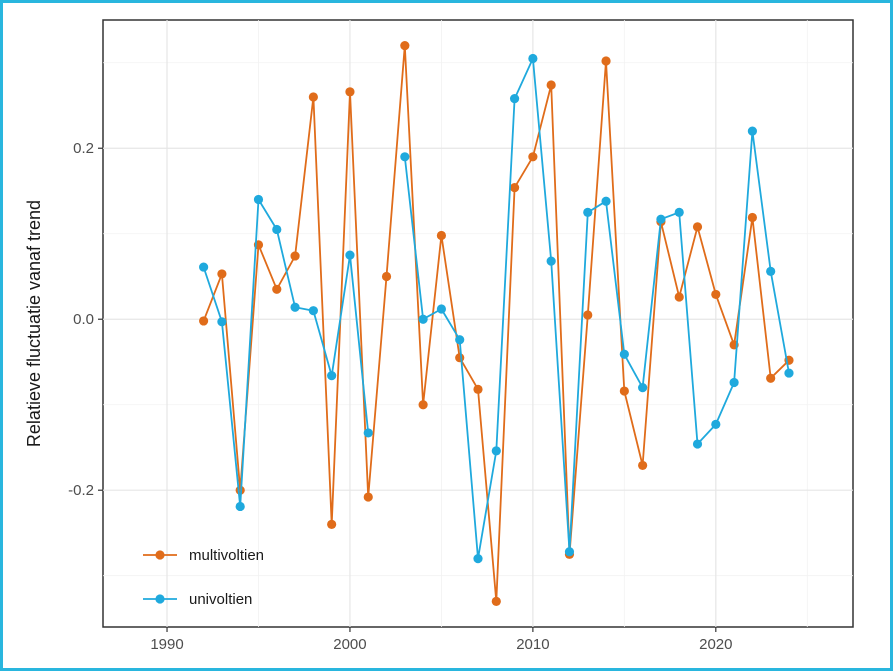 This screenshot has height=671, width=893. I want to click on y-tick-label: -0.2, so click(81, 490).